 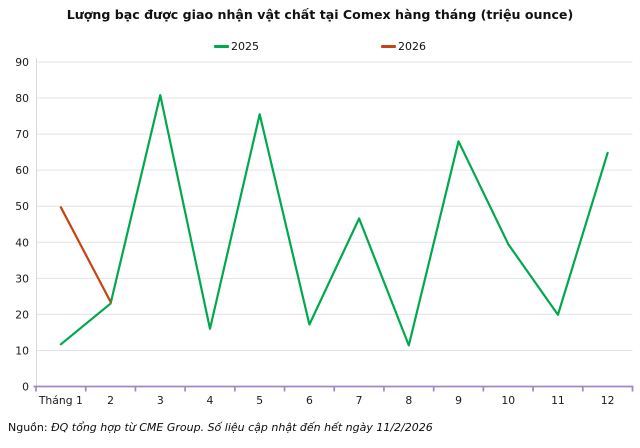 I want to click on legend: 2025 2026, so click(x=320, y=46).